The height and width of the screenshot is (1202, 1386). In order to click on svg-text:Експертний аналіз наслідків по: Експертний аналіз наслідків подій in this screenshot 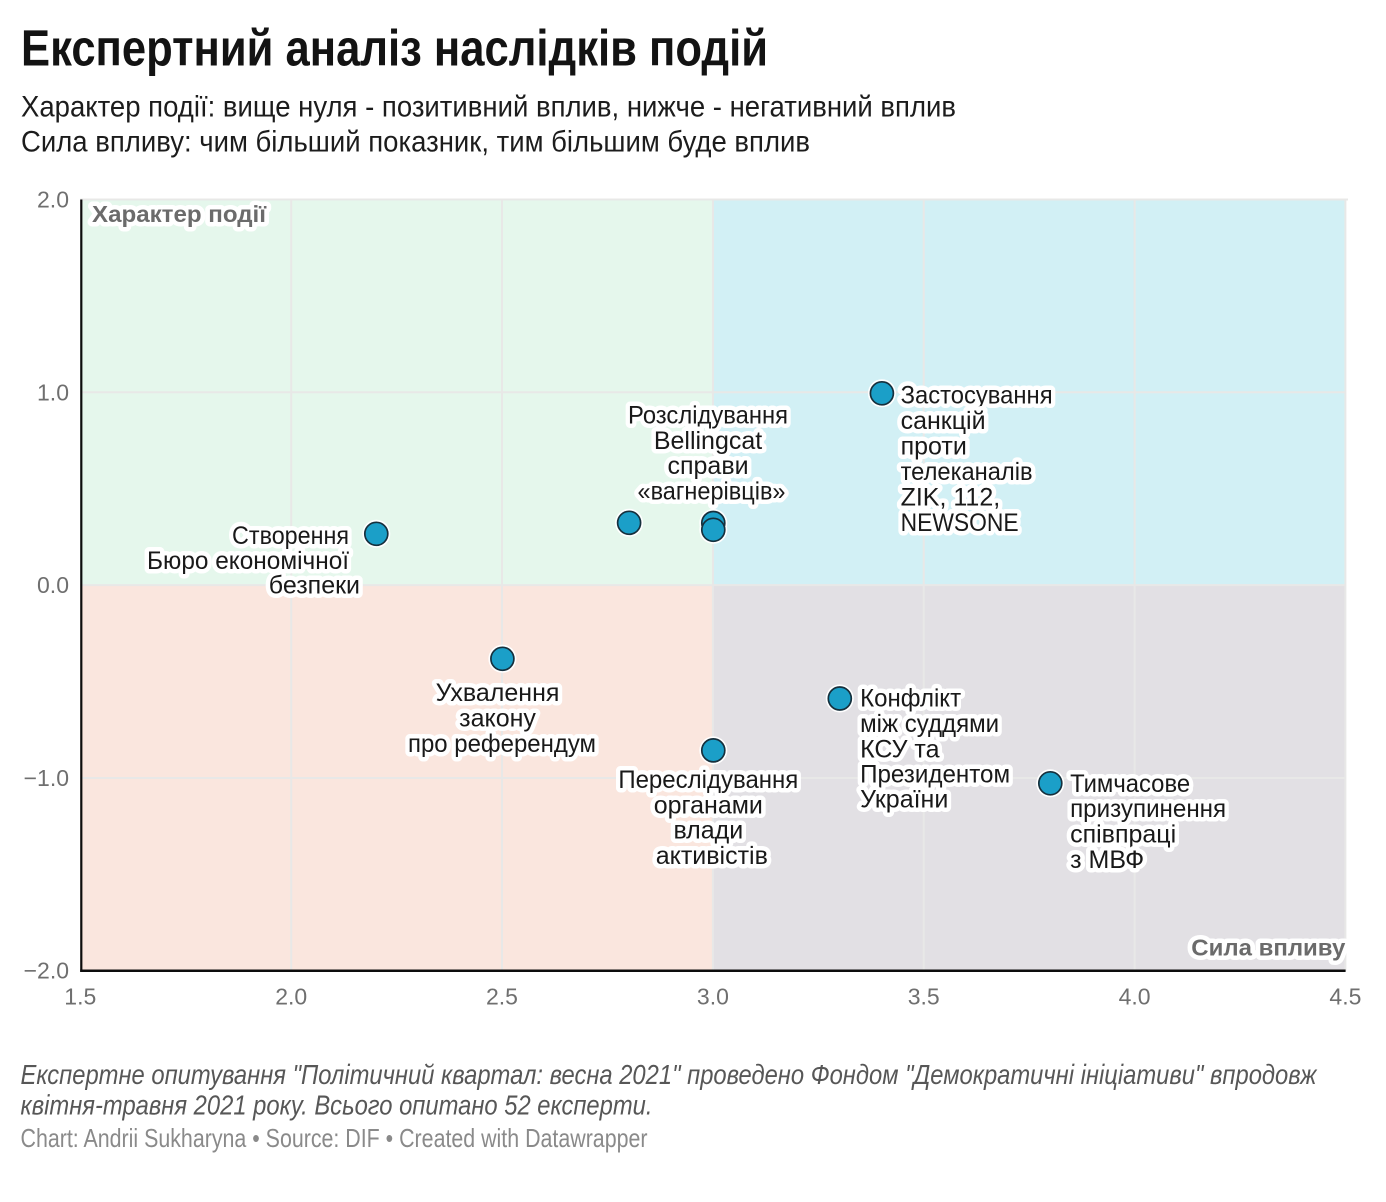, I will do `click(394, 48)`.